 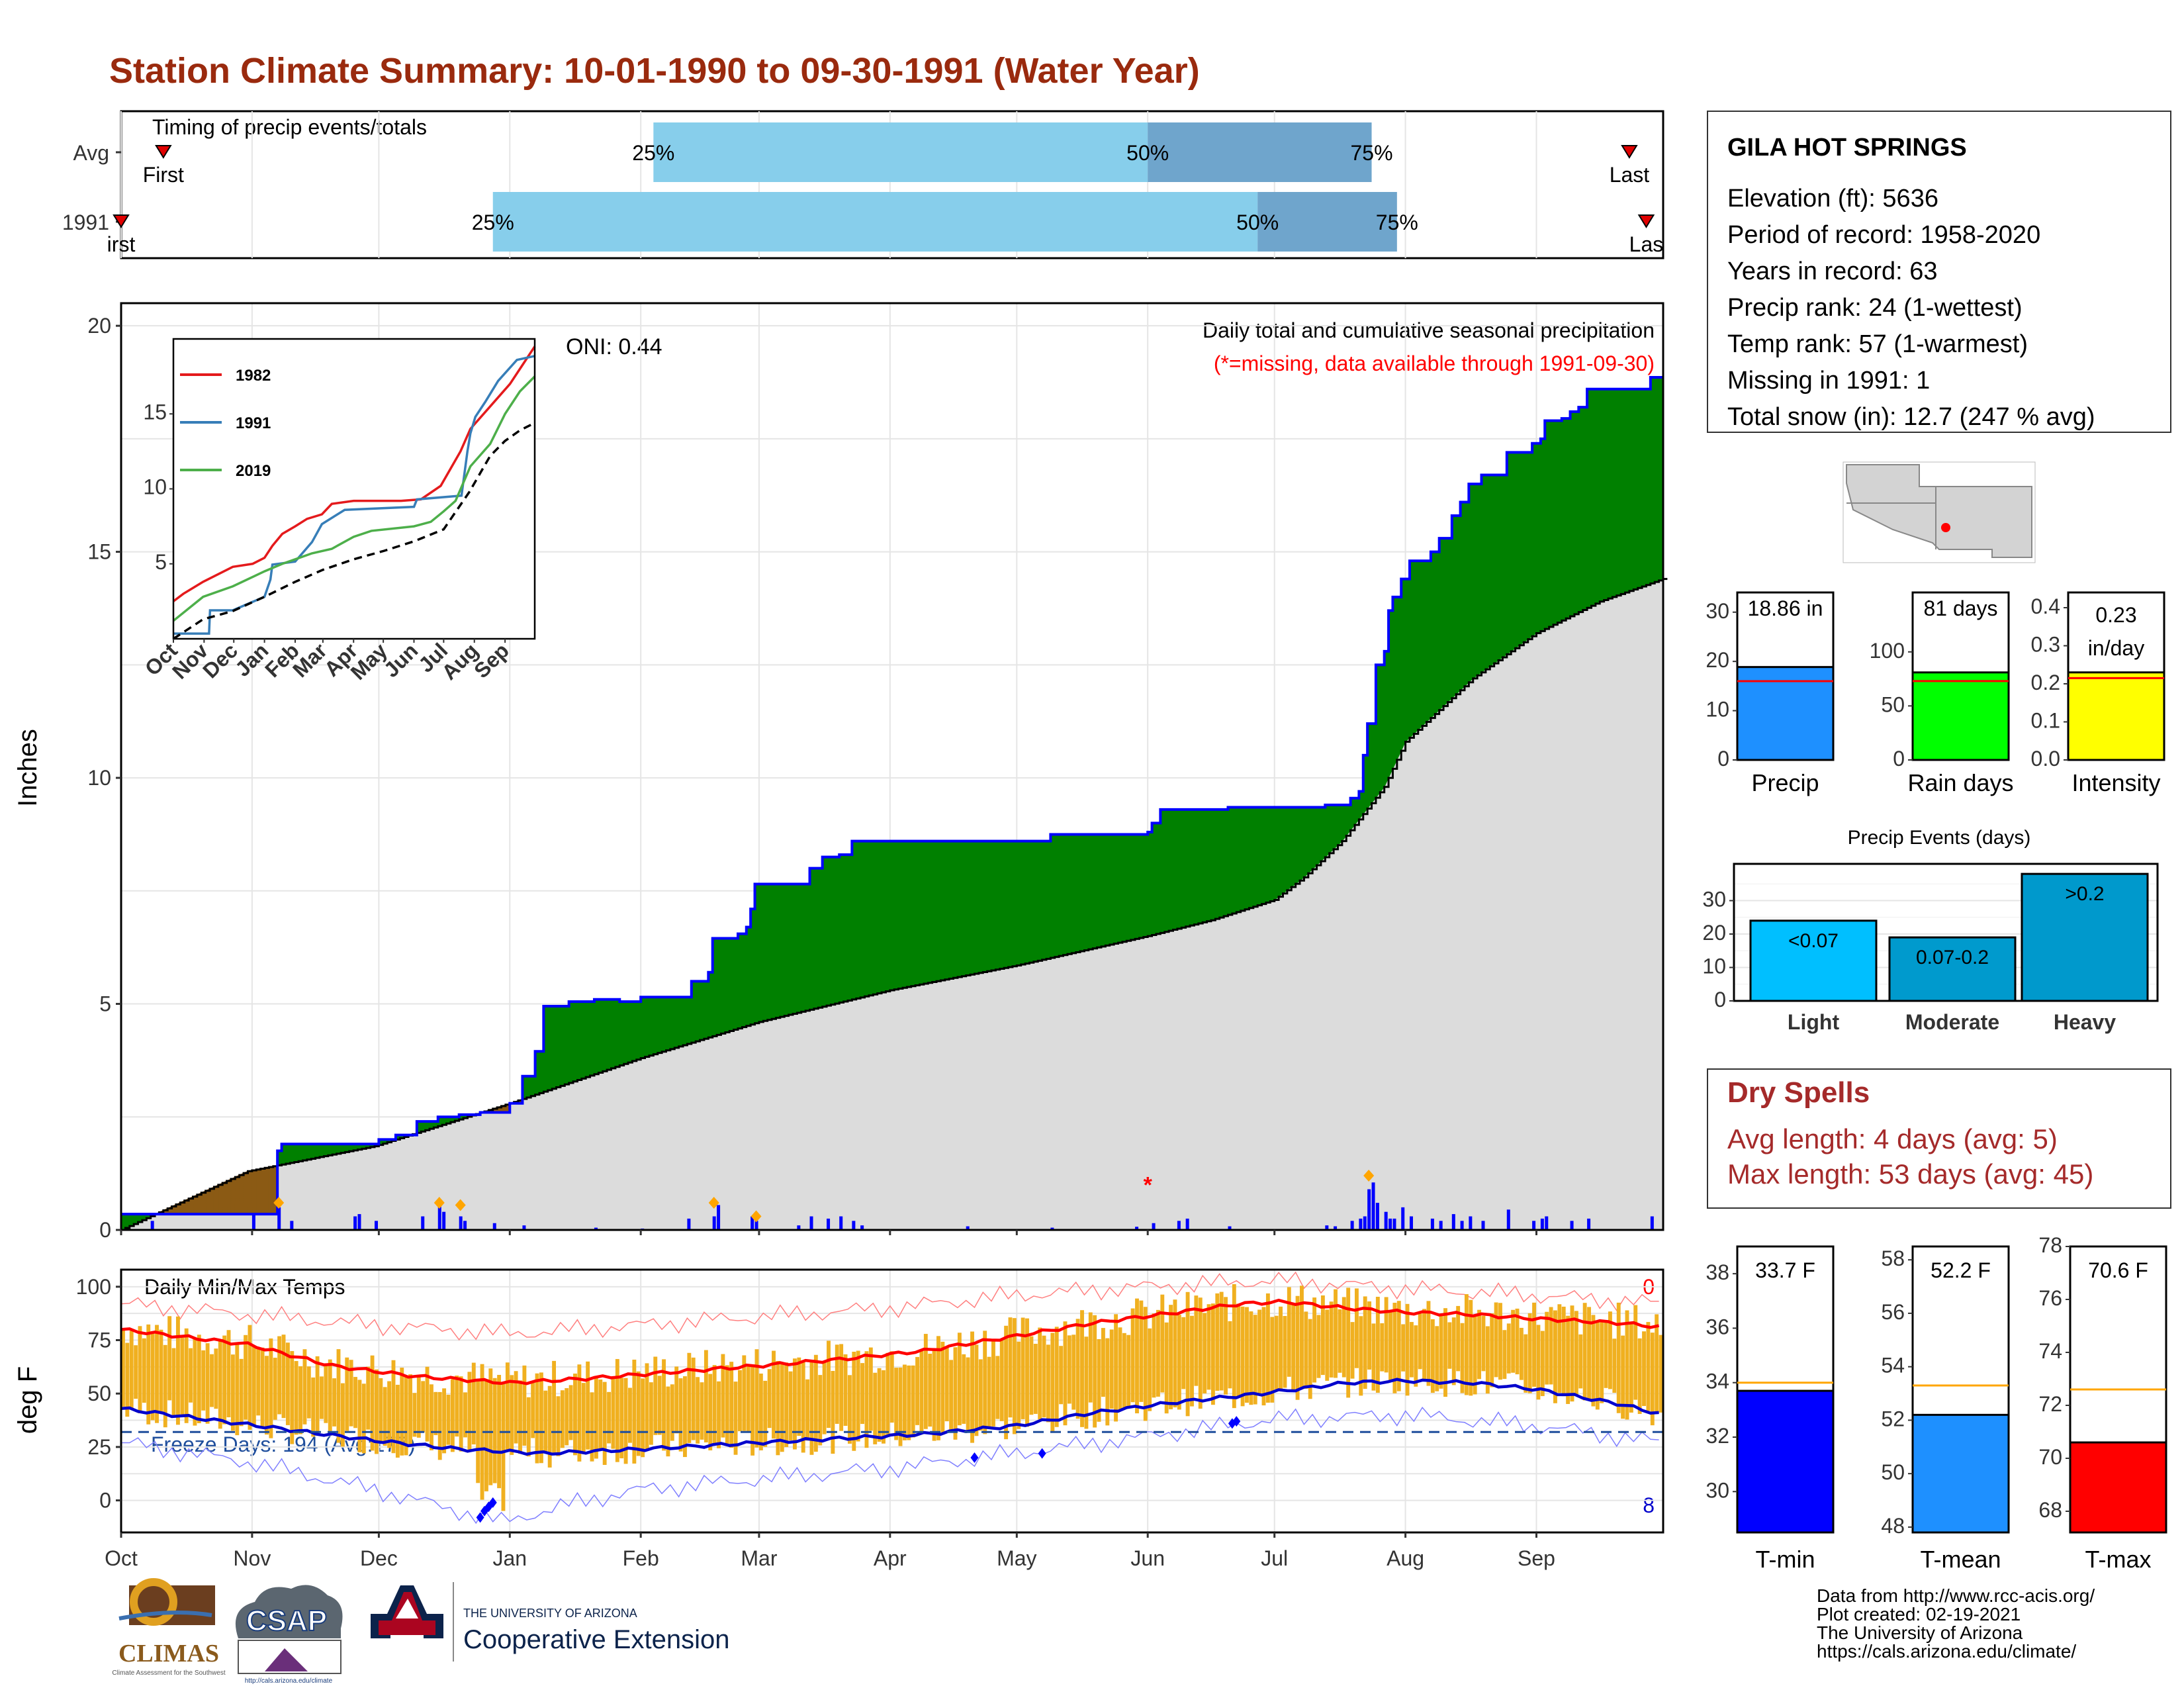 What do you see at coordinates (105, 1230) in the screenshot?
I see `precip-ytick: 0` at bounding box center [105, 1230].